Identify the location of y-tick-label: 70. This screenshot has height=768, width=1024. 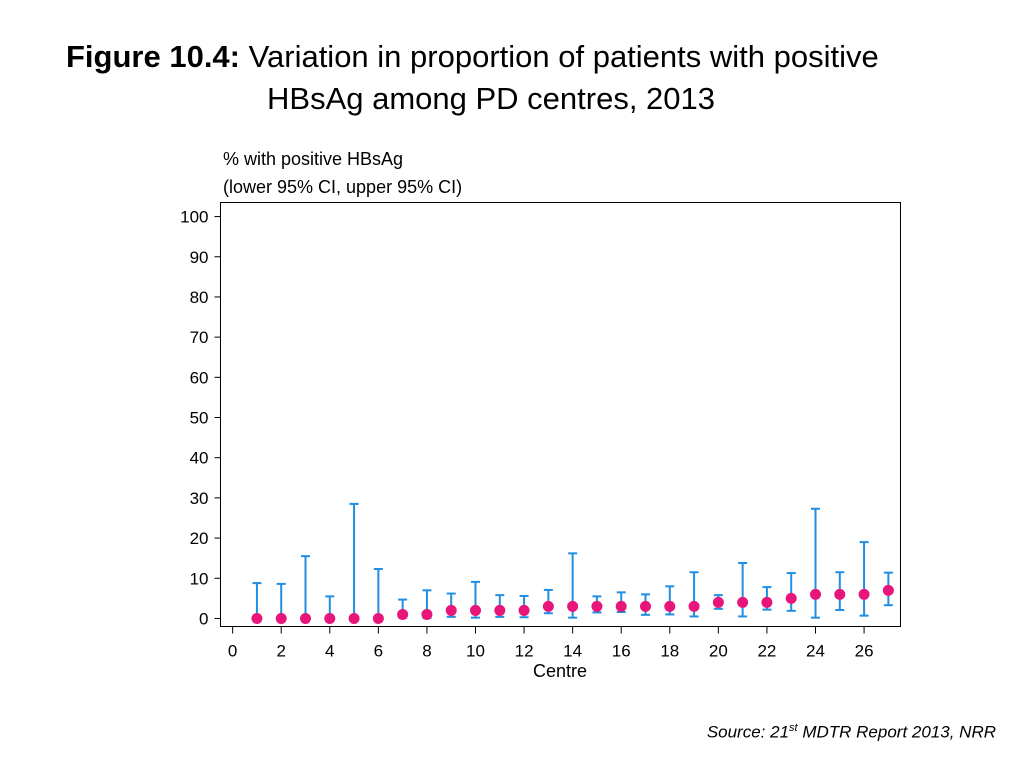
(199, 337).